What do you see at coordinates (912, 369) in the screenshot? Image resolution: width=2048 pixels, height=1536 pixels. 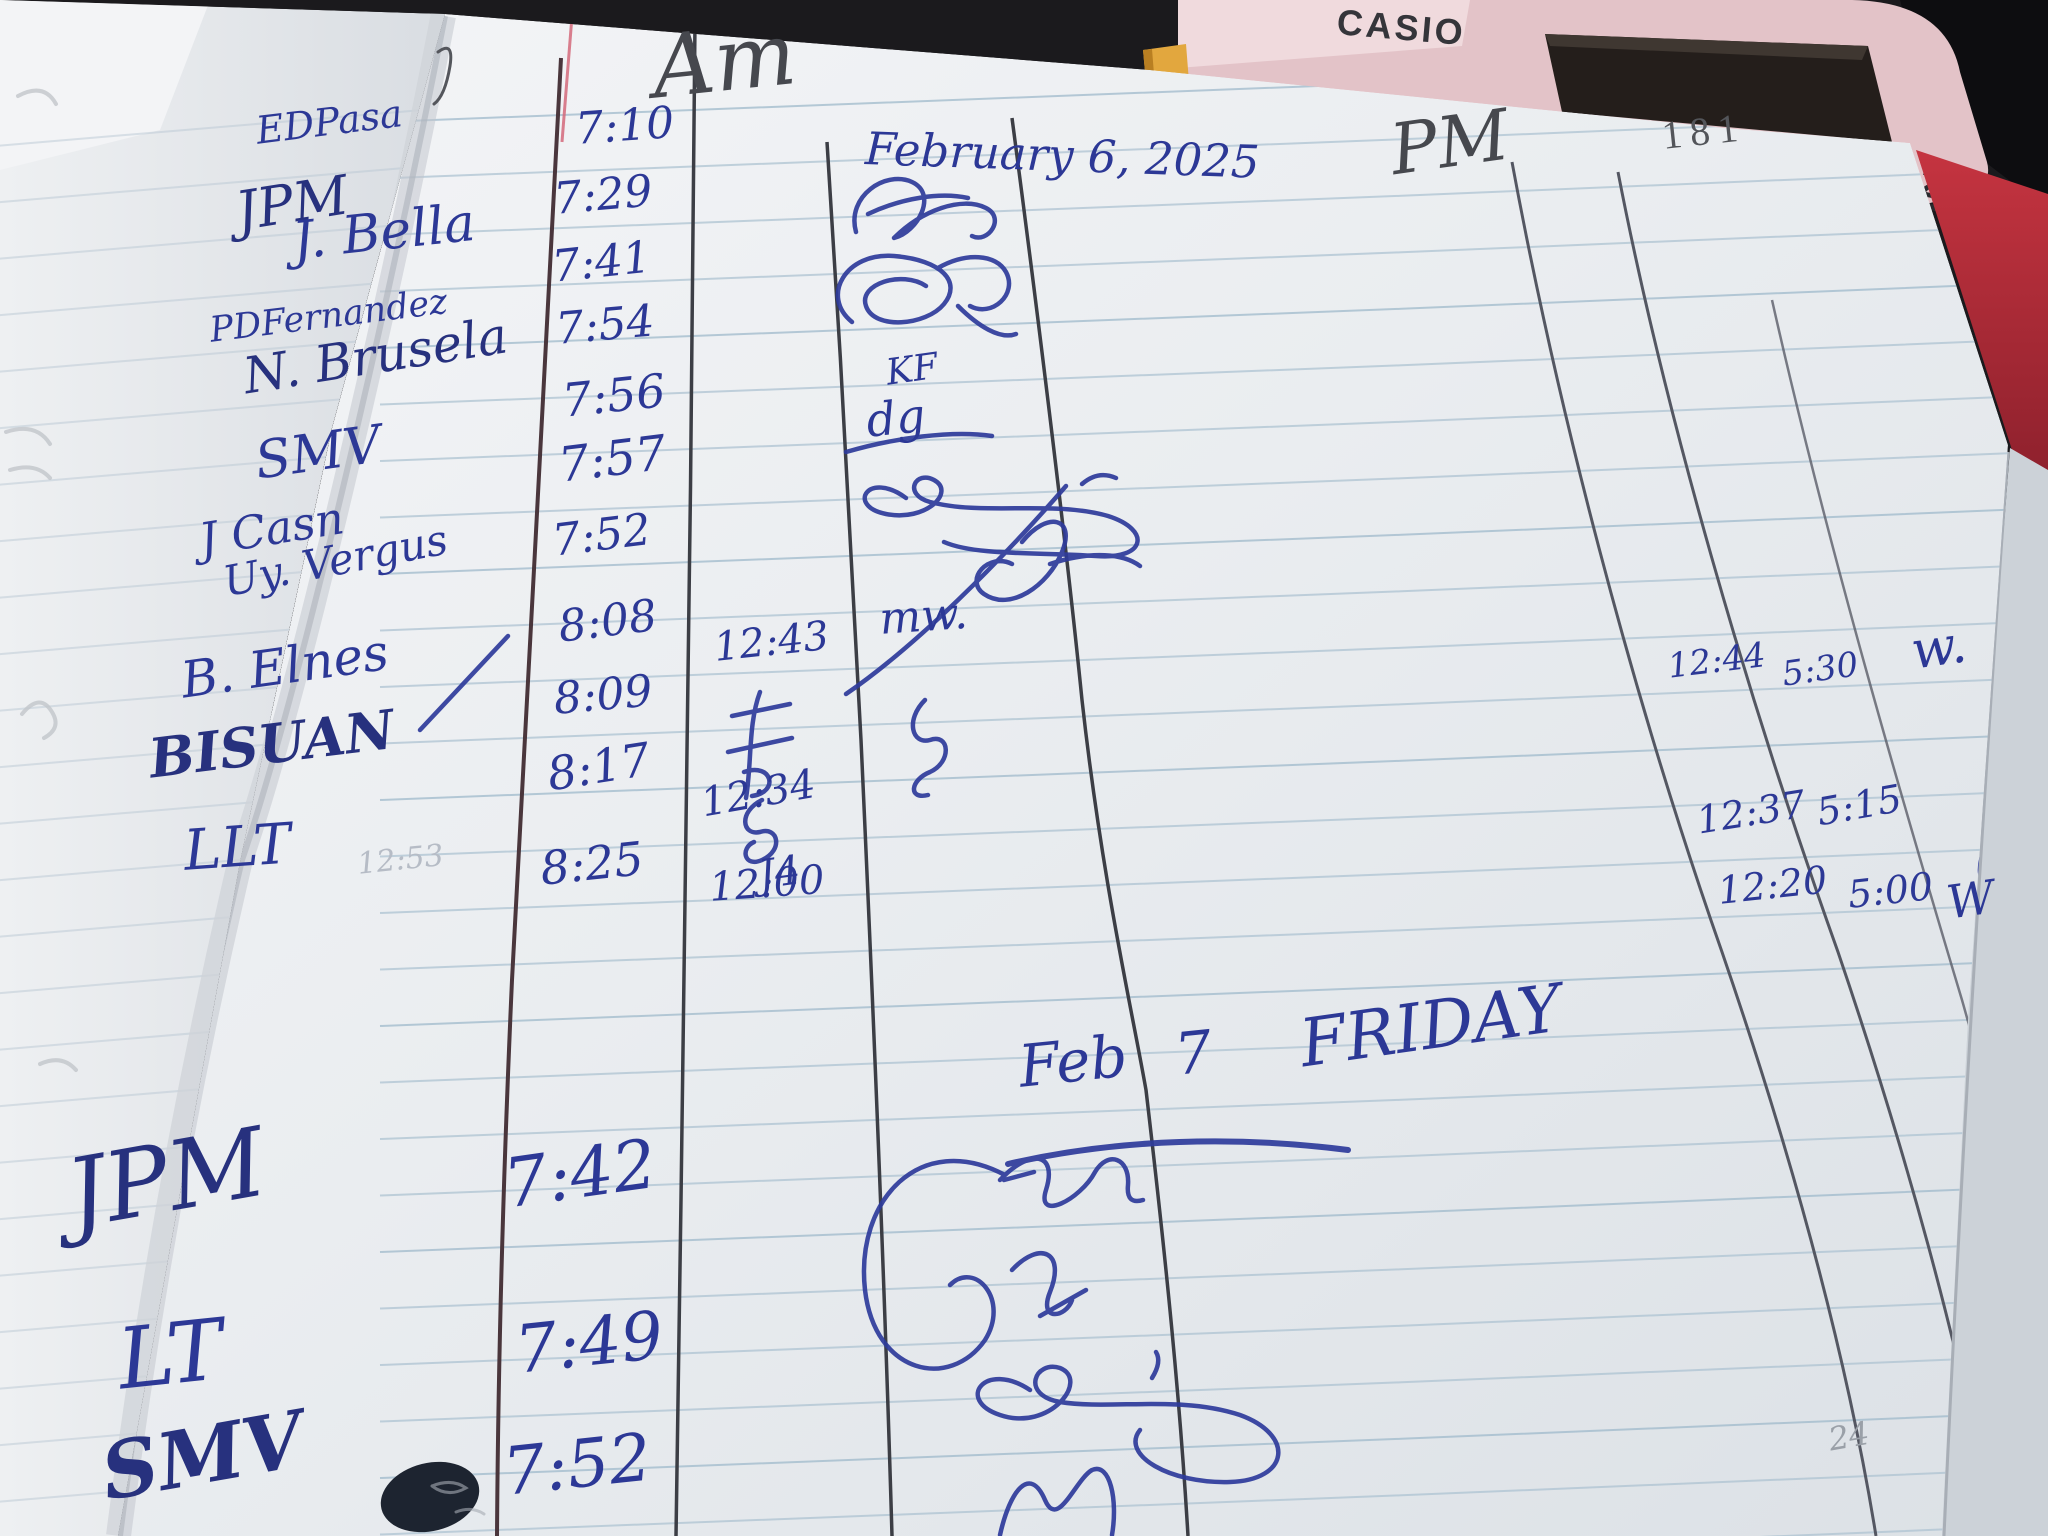 I see `initials-kf: KF` at bounding box center [912, 369].